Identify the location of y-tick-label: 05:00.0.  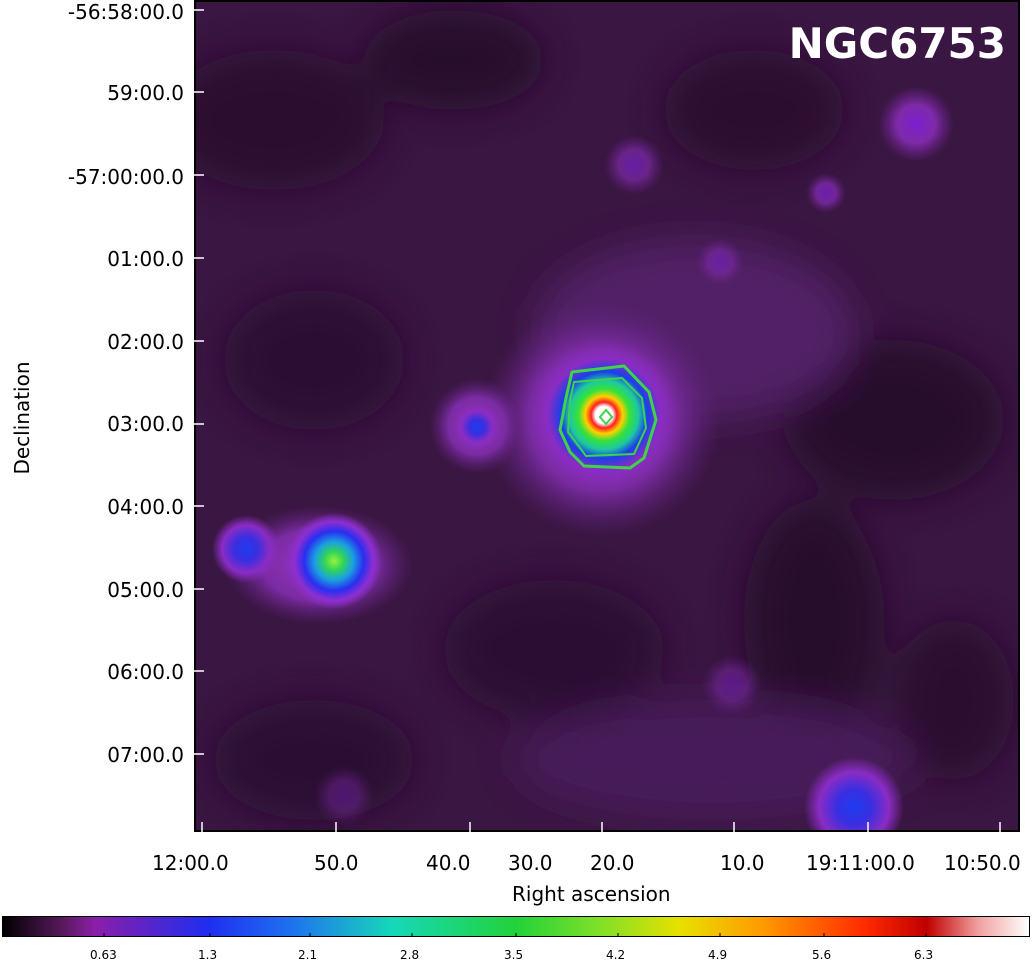
(145, 590).